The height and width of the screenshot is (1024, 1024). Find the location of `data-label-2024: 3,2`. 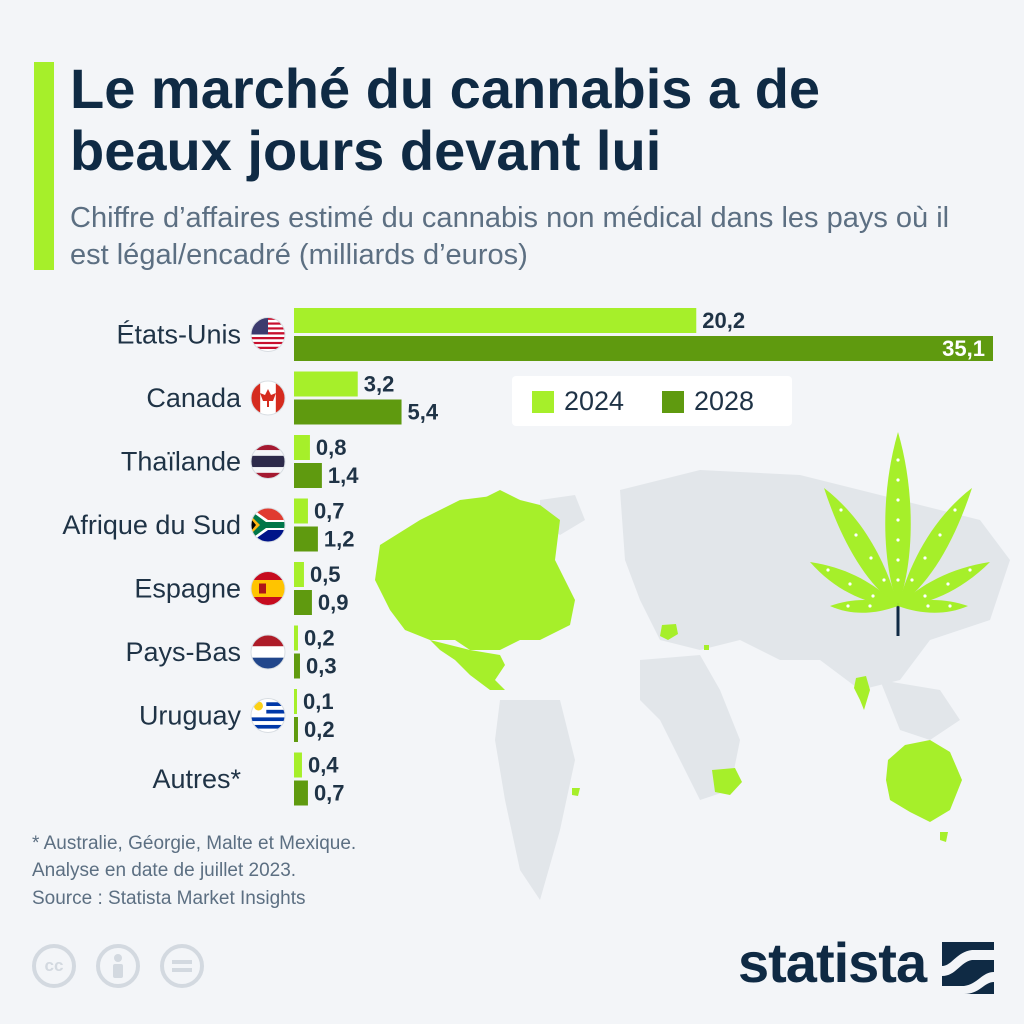

data-label-2024: 3,2 is located at coordinates (379, 384).